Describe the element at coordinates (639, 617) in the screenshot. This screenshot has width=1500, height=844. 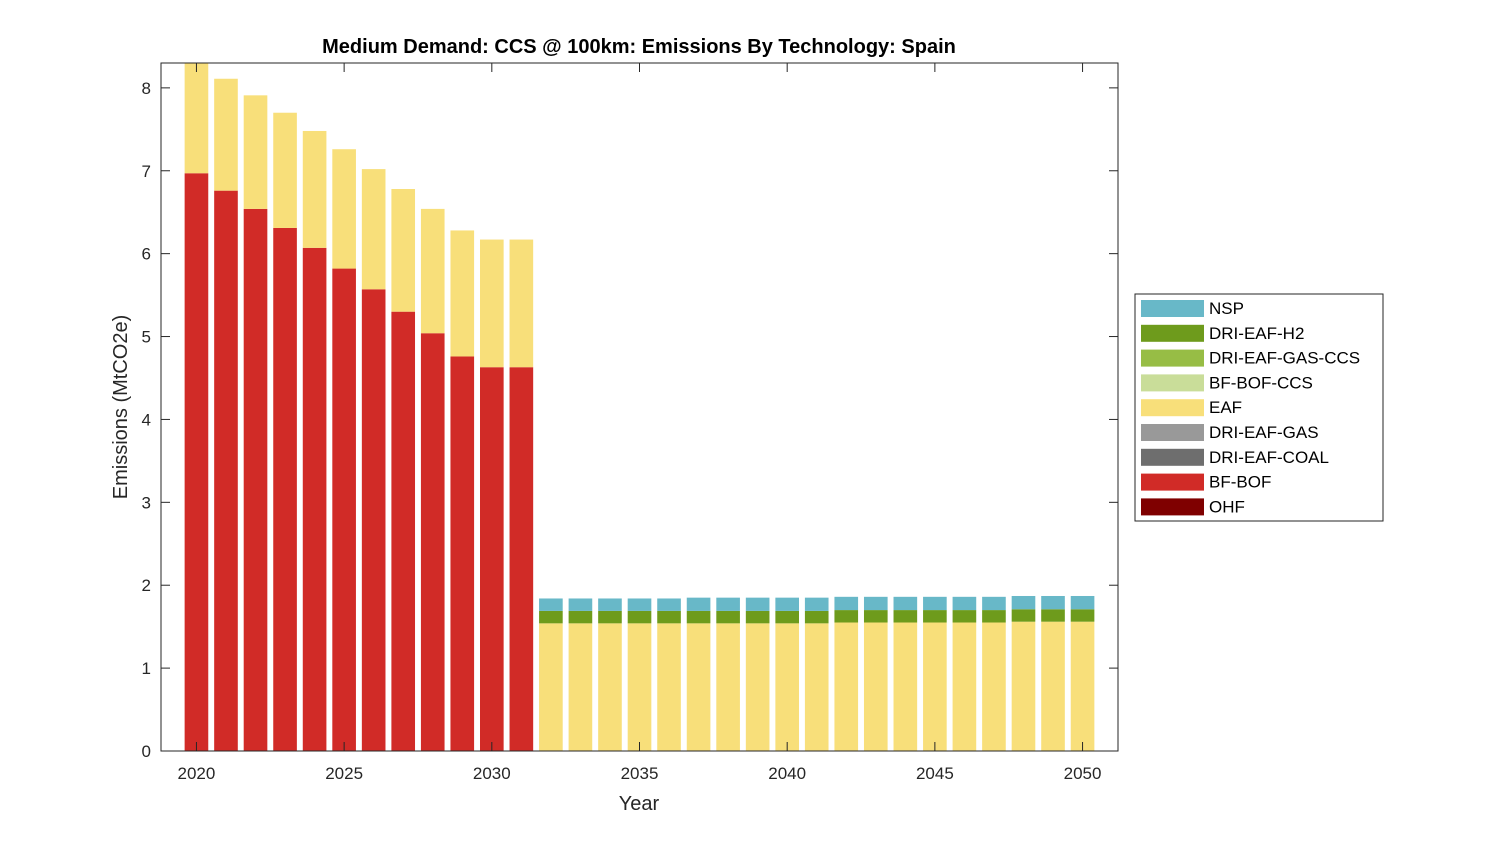
I see `bar-segment-dri-eaf-h2-2035` at that location.